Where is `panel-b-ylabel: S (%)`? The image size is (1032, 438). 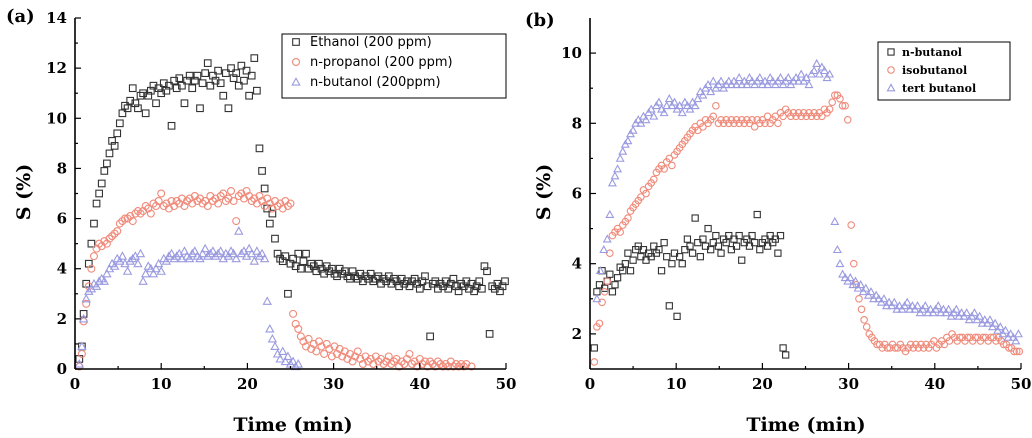
panel-b-ylabel: S (%) is located at coordinates (544, 192).